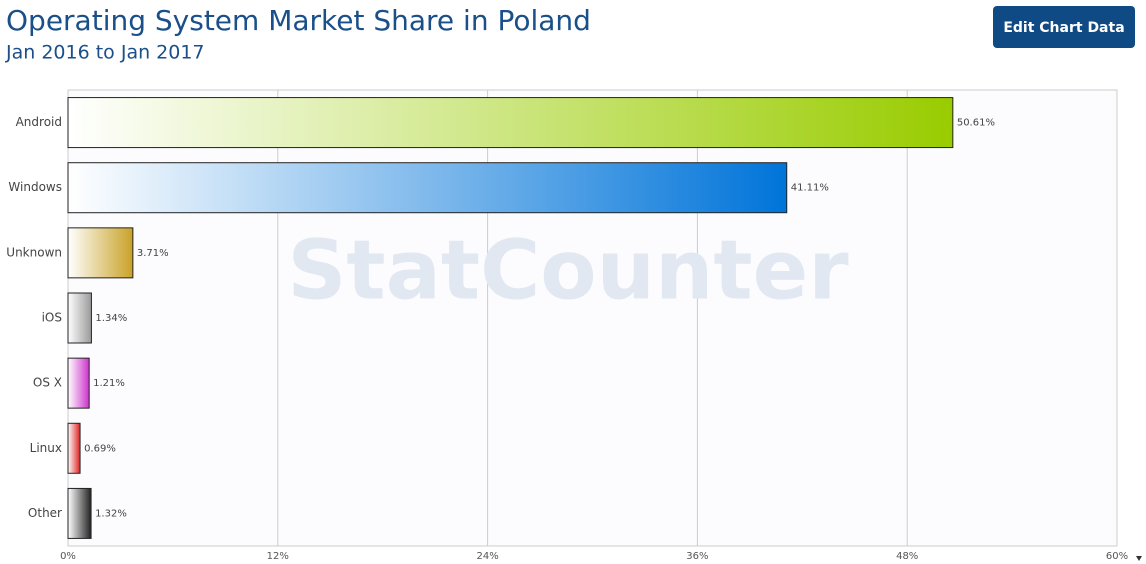  What do you see at coordinates (47, 383) in the screenshot?
I see `category-label: OS X` at bounding box center [47, 383].